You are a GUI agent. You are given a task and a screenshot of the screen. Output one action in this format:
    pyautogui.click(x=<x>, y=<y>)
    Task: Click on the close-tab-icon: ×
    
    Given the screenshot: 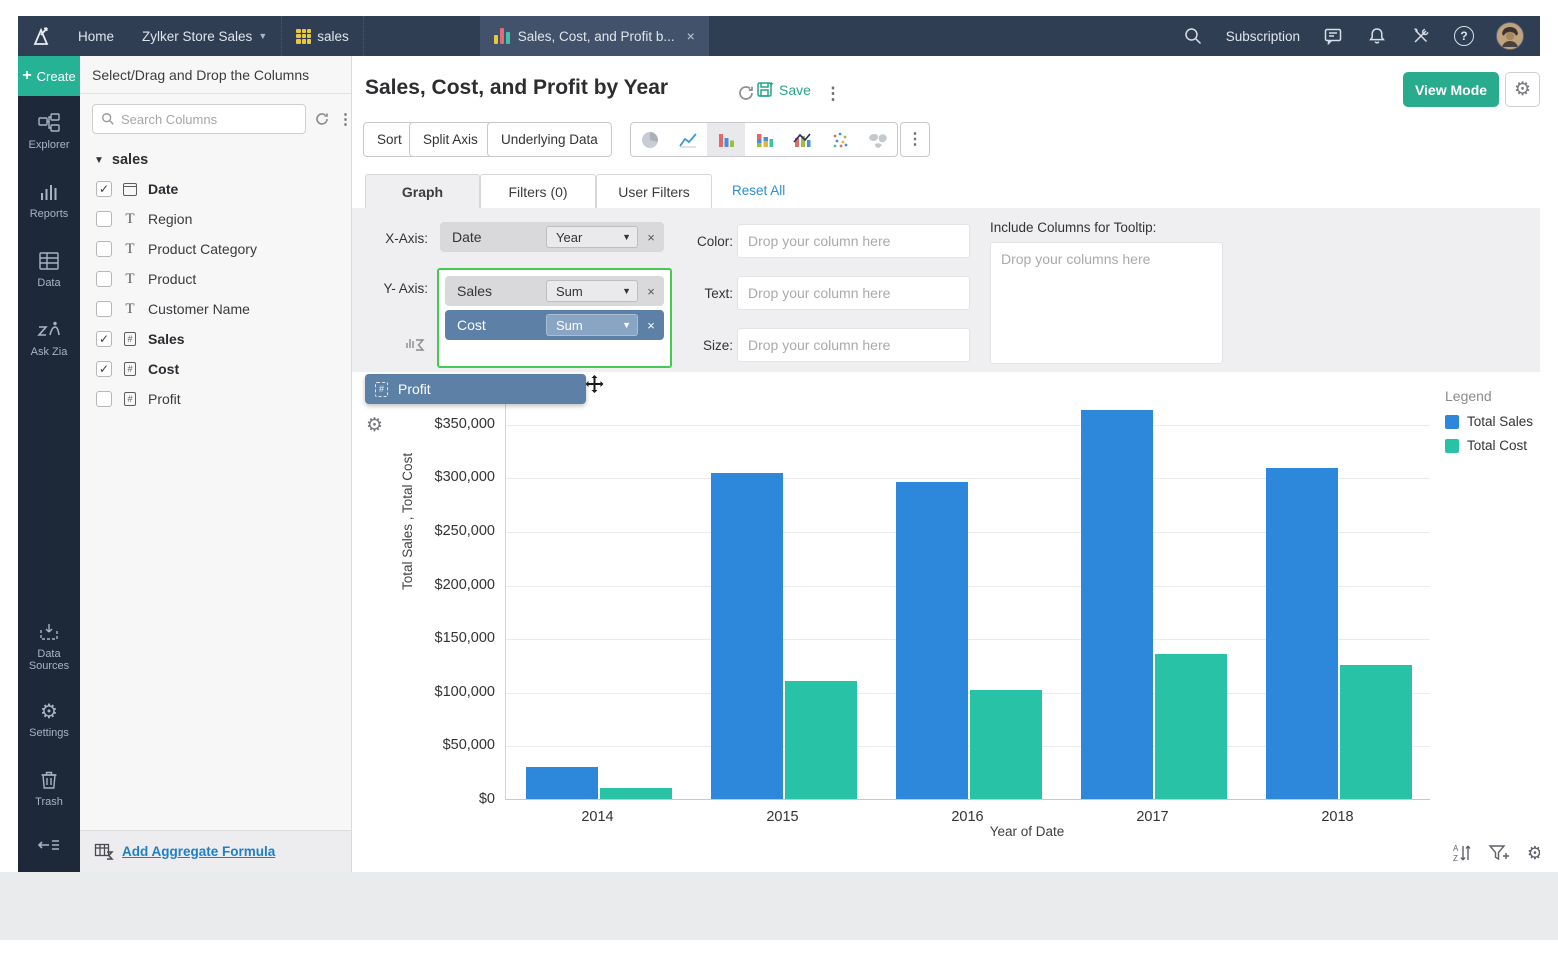 What is the action you would take?
    pyautogui.click(x=690, y=36)
    